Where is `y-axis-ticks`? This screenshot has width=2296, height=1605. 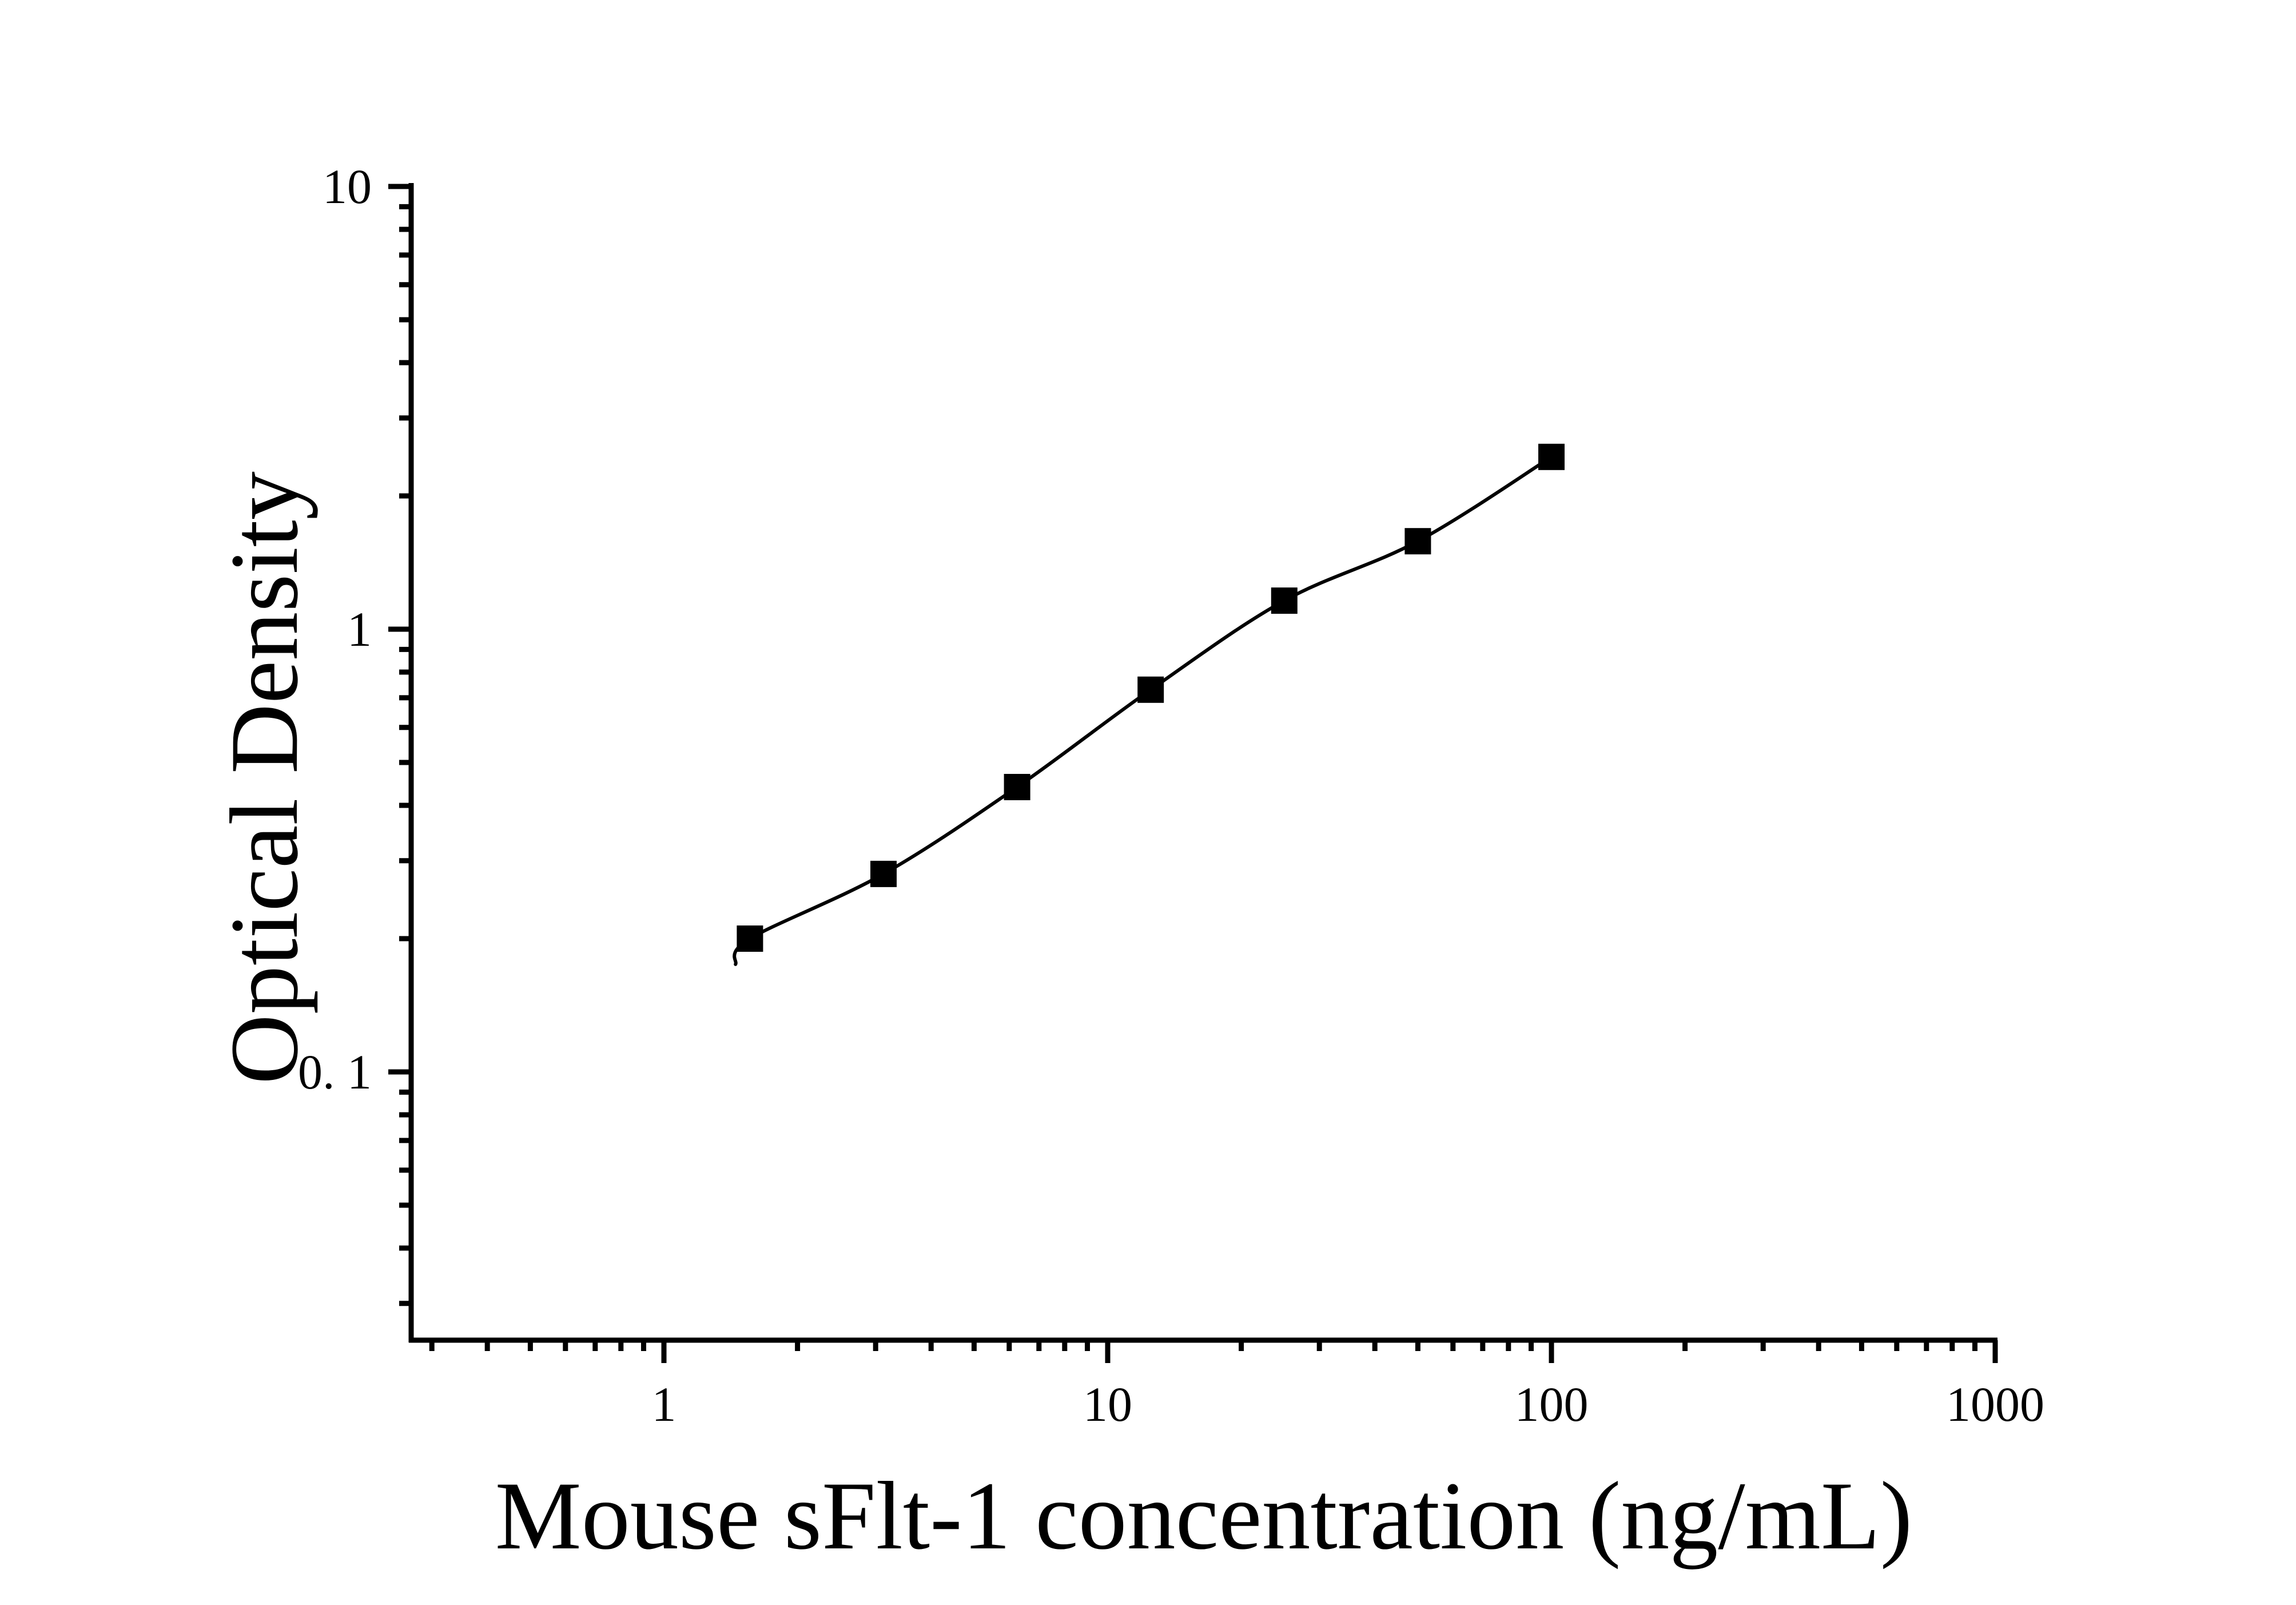
y-axis-ticks is located at coordinates (399, 745).